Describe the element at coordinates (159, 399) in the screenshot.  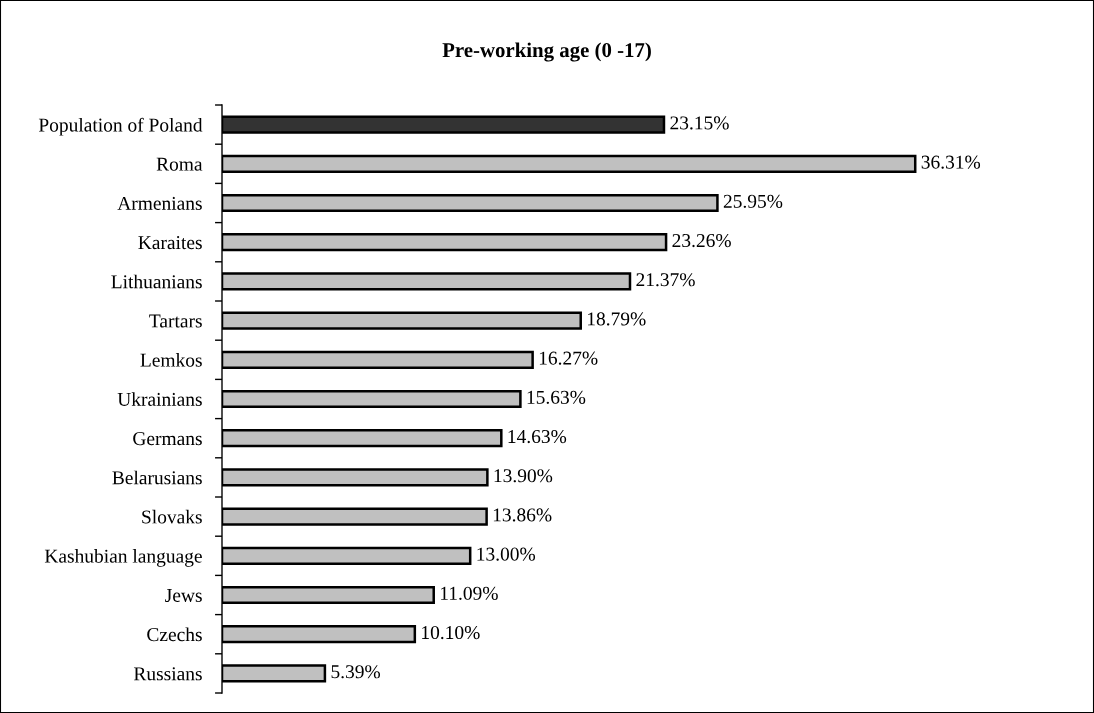
I see `y-tick-label: Ukrainians` at that location.